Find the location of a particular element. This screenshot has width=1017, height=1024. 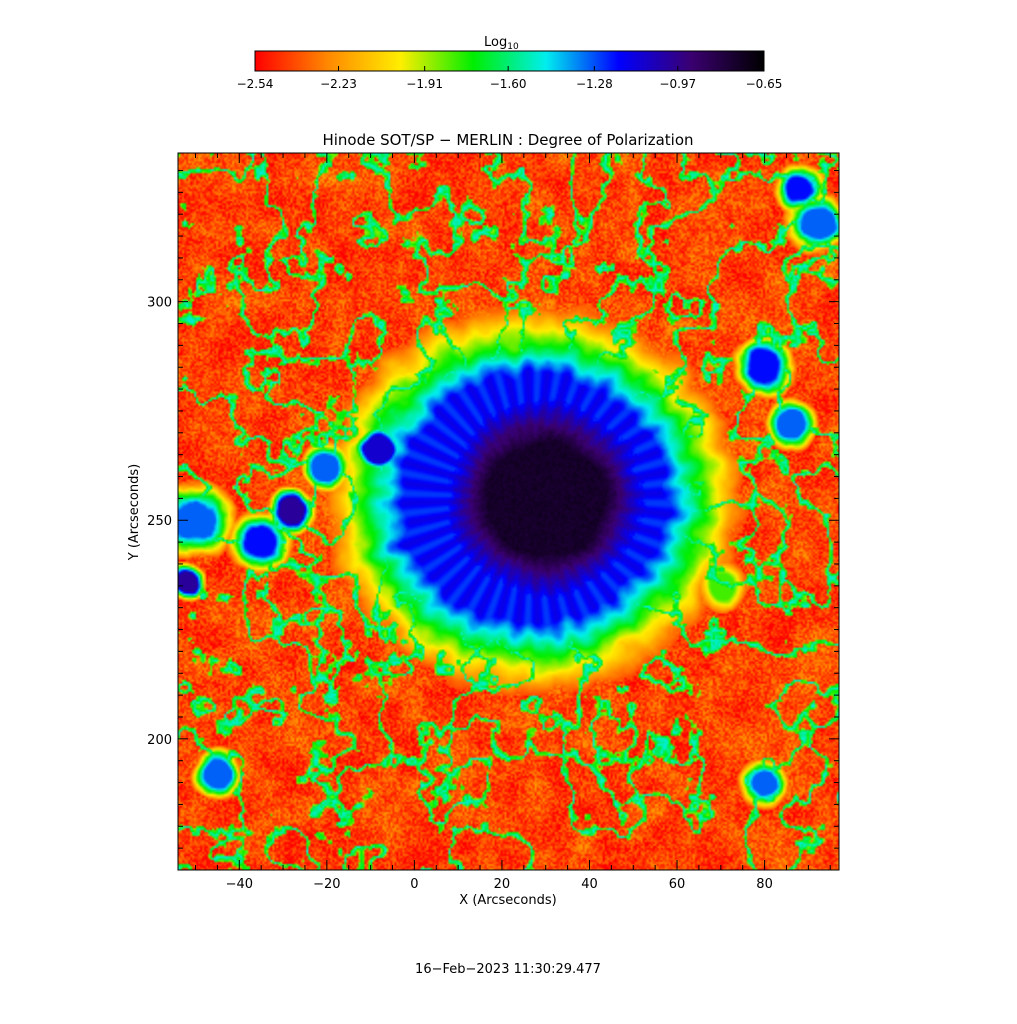

colorbar-tick-label: −1.28 is located at coordinates (594, 84).